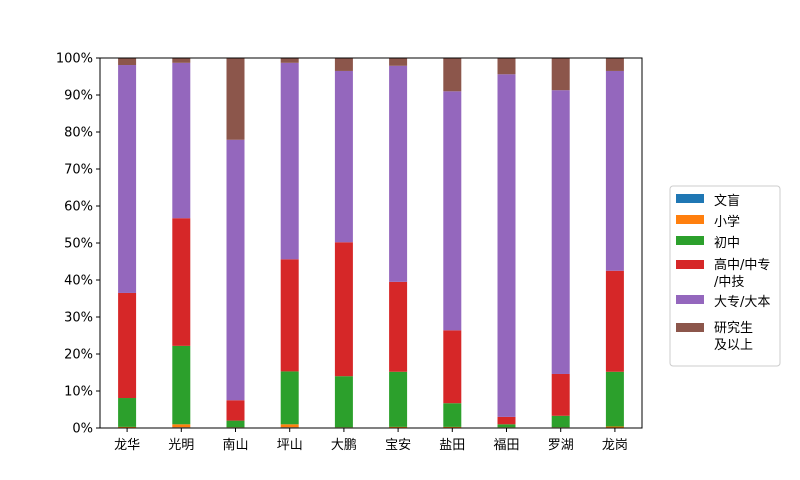  I want to click on y-tick-label: 10%, so click(78, 392).